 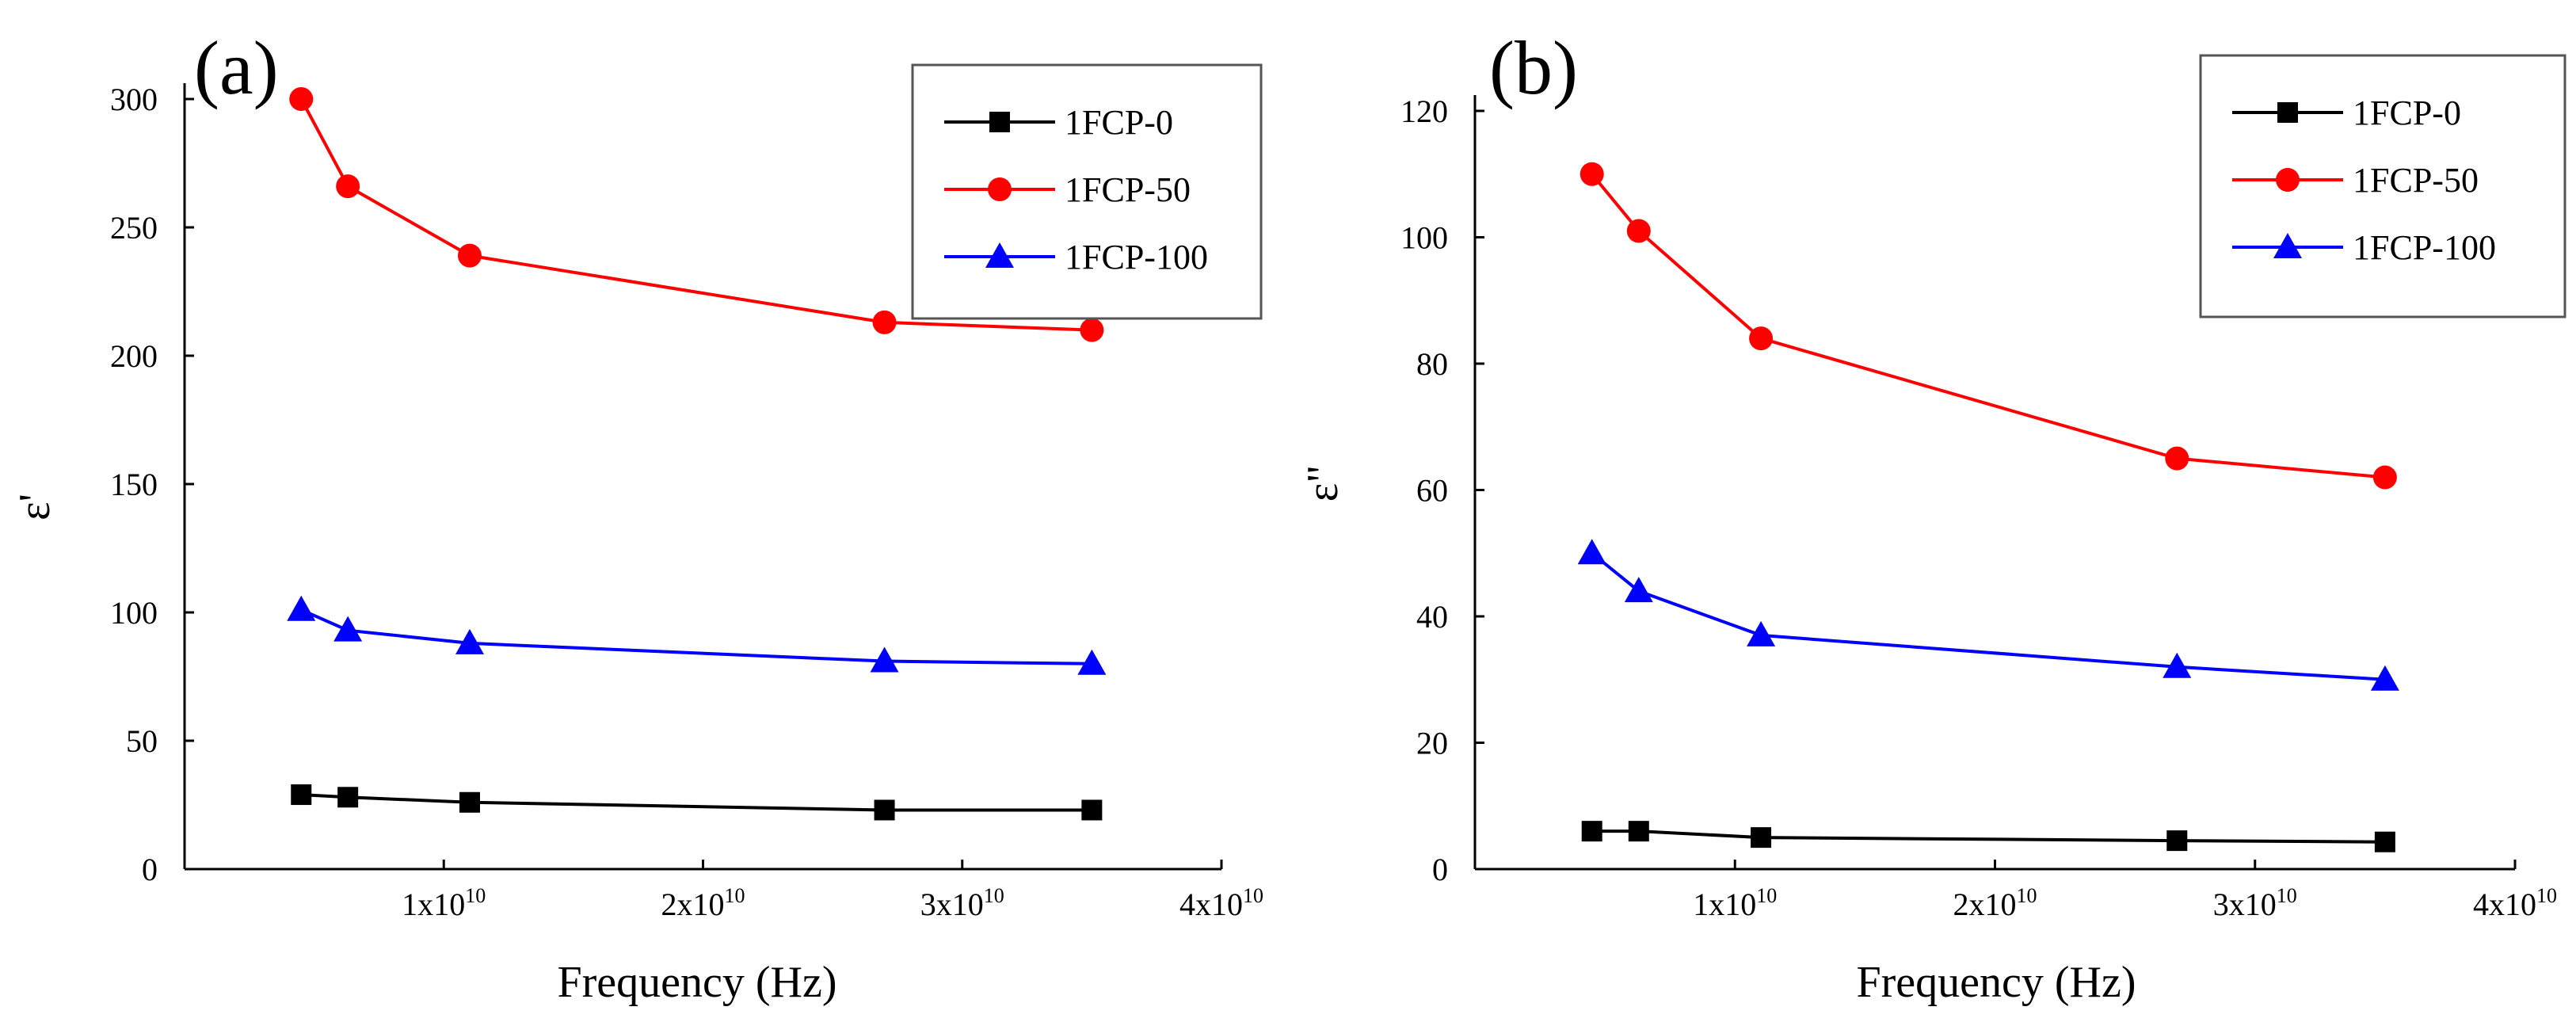 What do you see at coordinates (134, 228) in the screenshot?
I see `y-tick-label: 250` at bounding box center [134, 228].